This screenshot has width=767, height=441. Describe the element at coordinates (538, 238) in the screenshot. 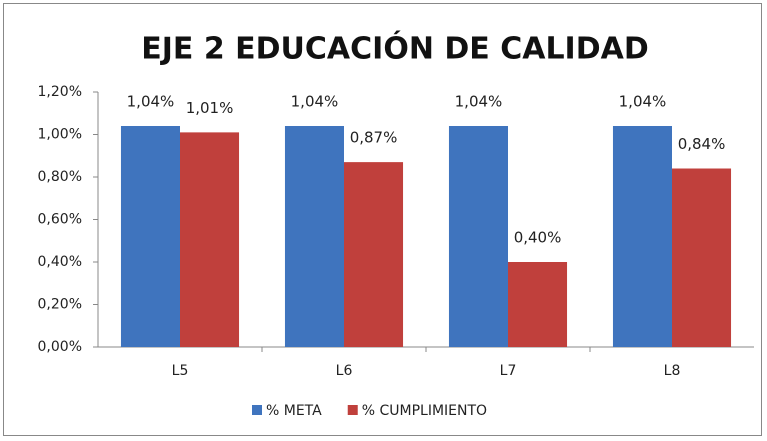

I see `data-label: 0,40%` at that location.